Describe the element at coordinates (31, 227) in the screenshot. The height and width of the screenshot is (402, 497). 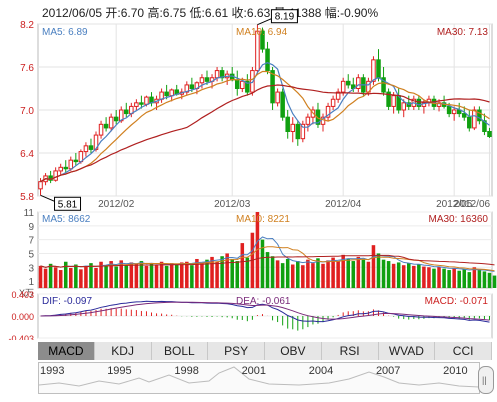
I see `volume-y-tick: 9` at that location.